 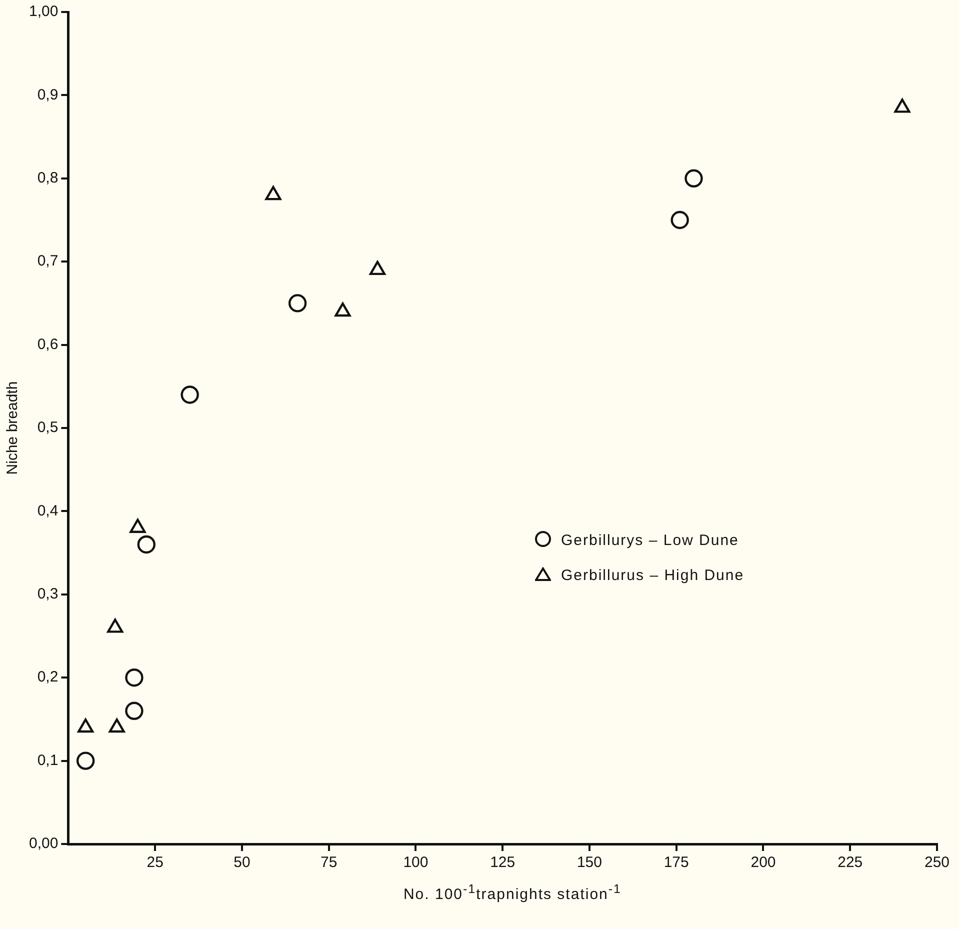 What do you see at coordinates (512, 892) in the screenshot?
I see `x-axis-title: No. 100$^{-1}$trapnights station$^{-1}$` at bounding box center [512, 892].